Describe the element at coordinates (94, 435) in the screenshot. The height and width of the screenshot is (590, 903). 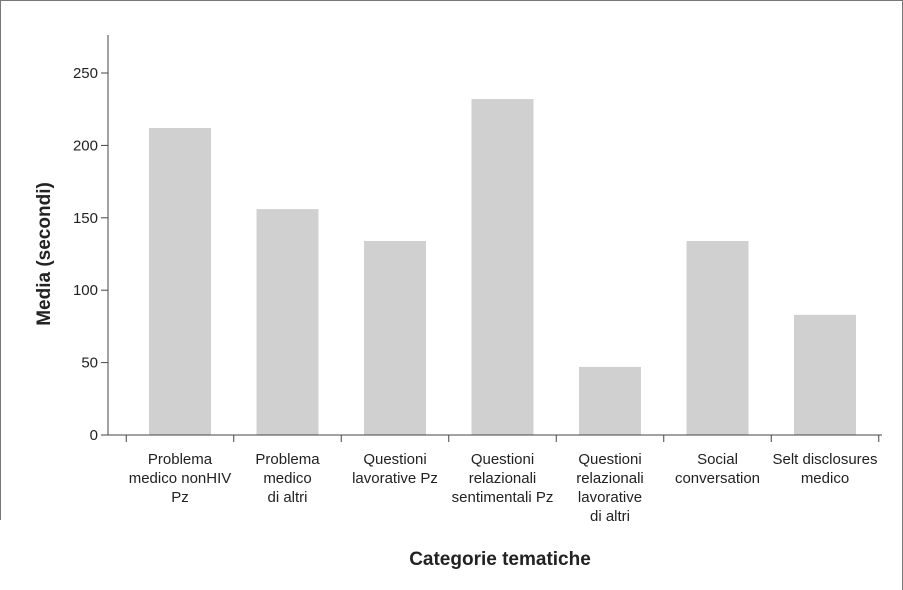
I see `y-tick-label: 0` at that location.